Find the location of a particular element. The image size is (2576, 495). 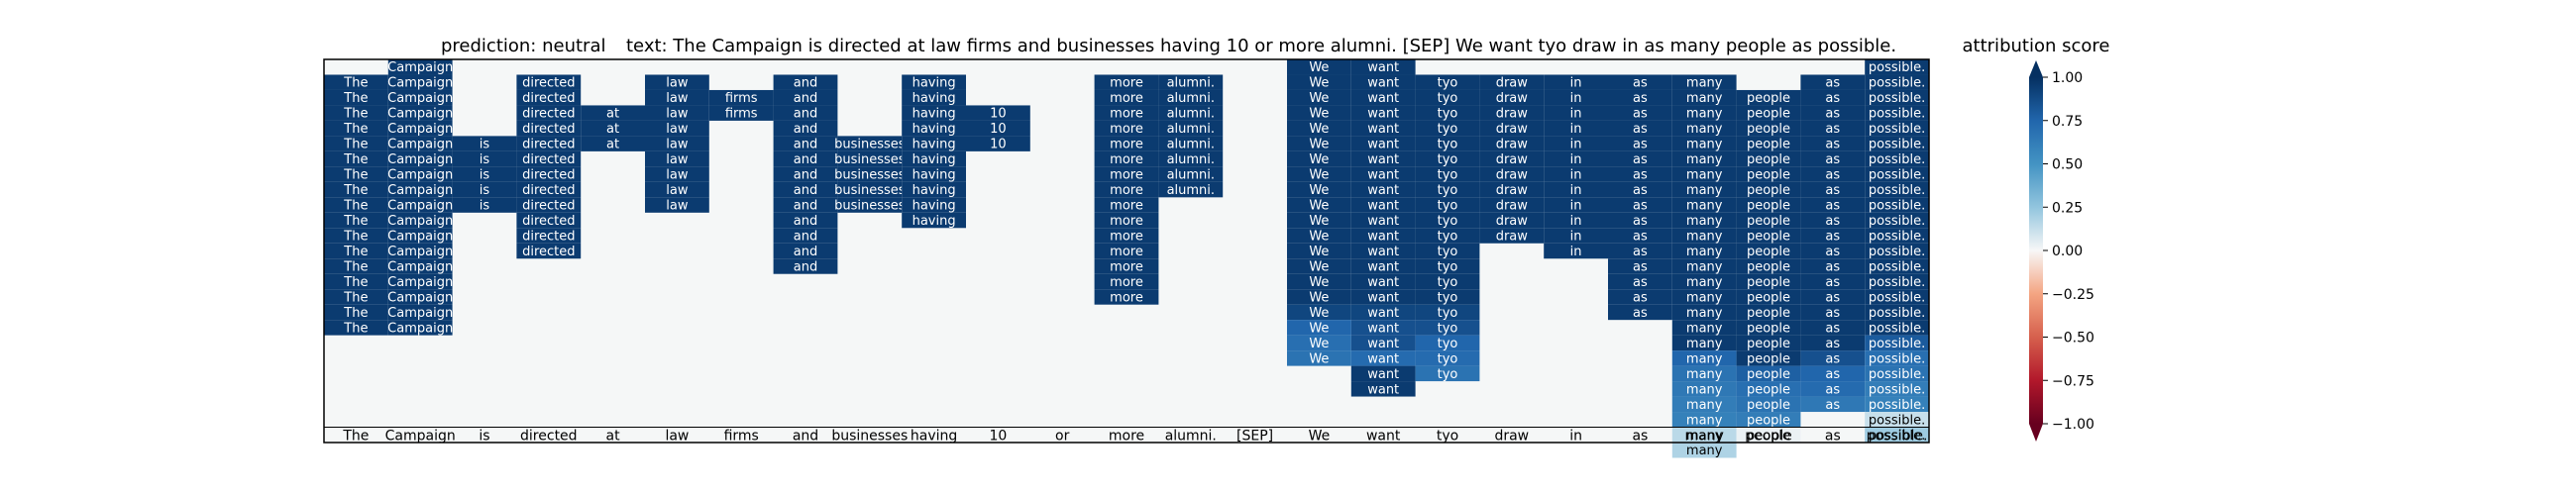

colorbar-ticks: 1.00 0.75 0.50 0.25 0.00 −0.25 −0.50 −0.75 −1.00 is located at coordinates (2068, 252).